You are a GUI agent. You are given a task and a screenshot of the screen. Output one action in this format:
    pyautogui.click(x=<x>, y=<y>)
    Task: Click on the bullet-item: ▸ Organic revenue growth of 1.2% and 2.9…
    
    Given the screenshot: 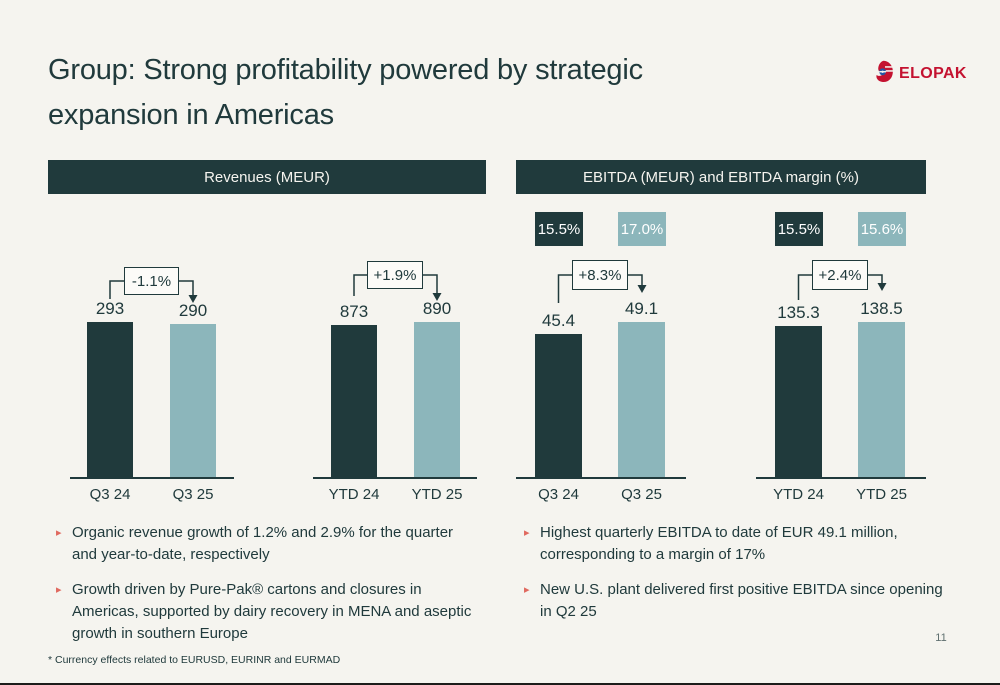 What is the action you would take?
    pyautogui.click(x=264, y=544)
    